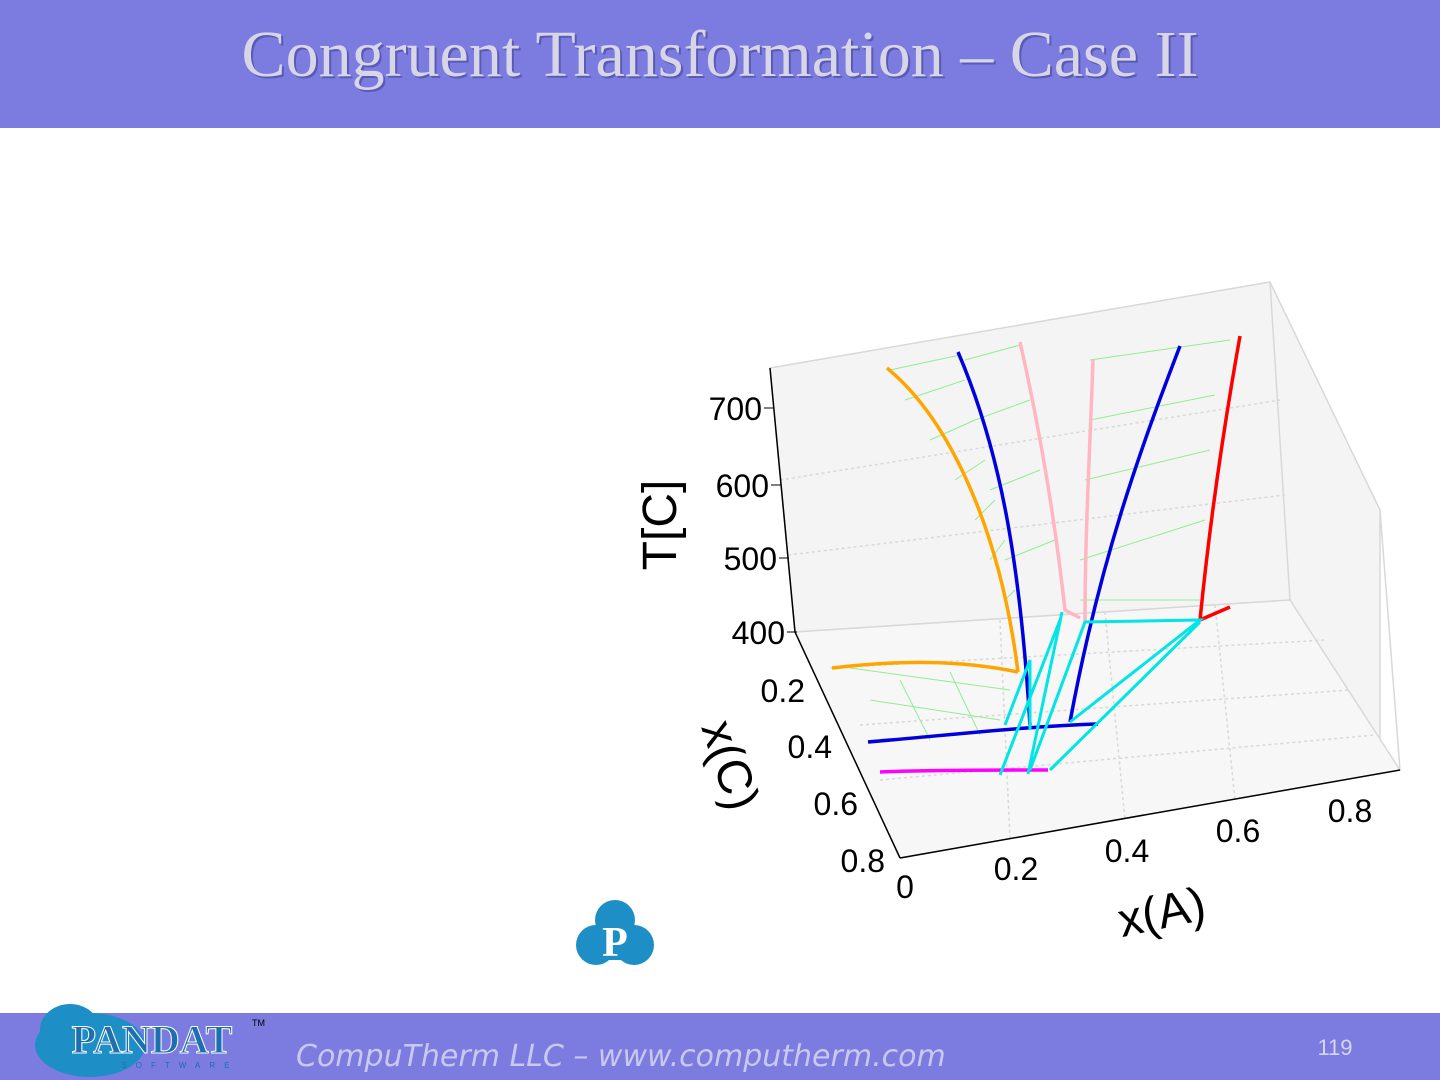  Describe the element at coordinates (905, 887) in the screenshot. I see `x-tick-label: 0` at that location.